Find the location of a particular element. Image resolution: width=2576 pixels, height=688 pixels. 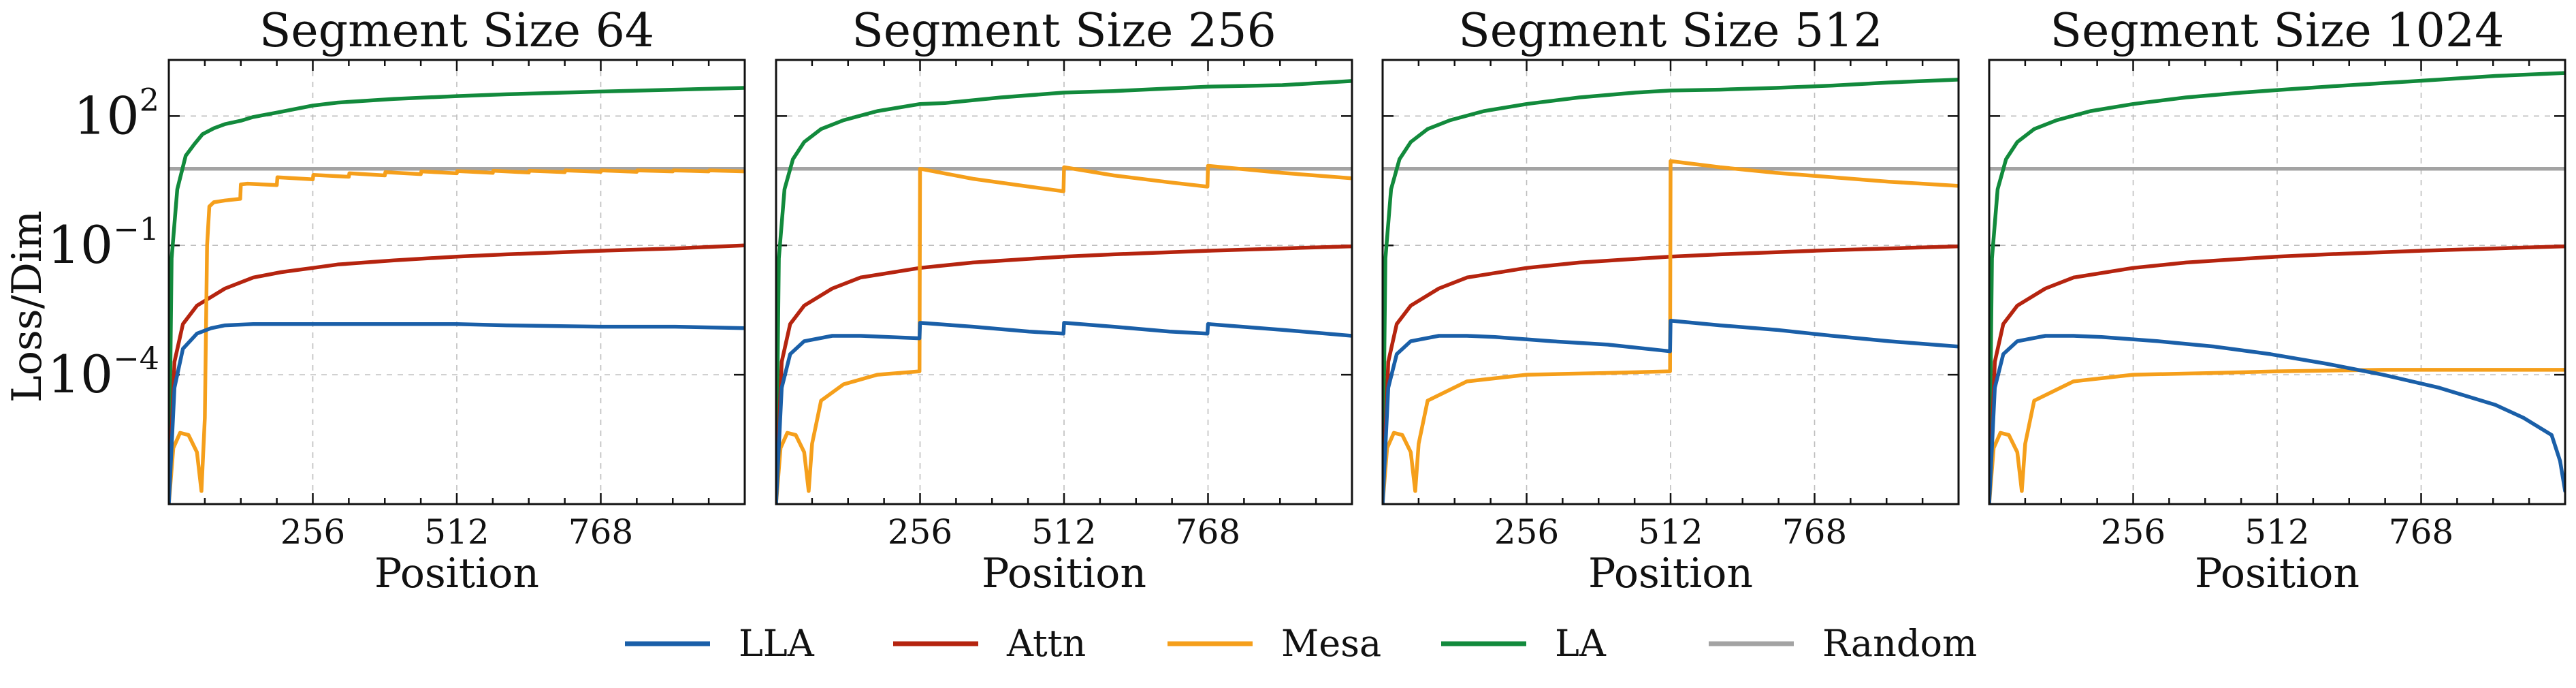

legend-label: Mesa is located at coordinates (1331, 643).